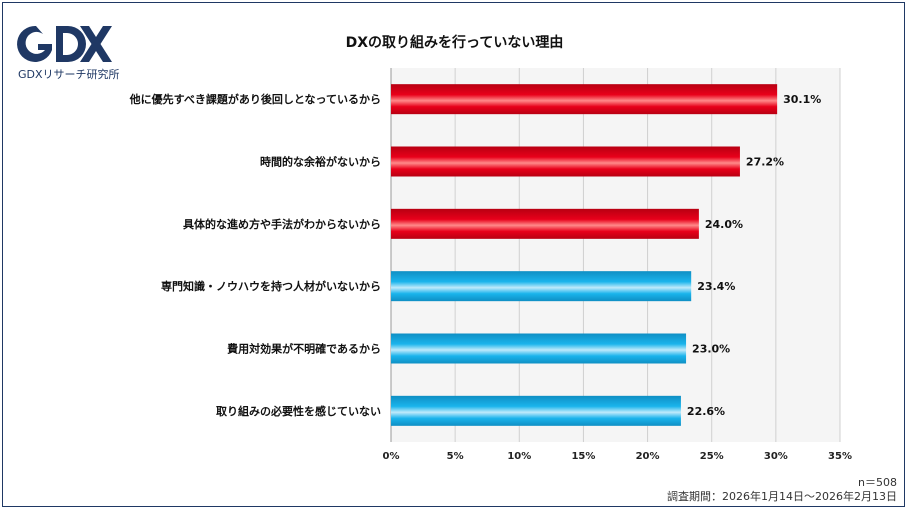 The image size is (909, 511). I want to click on data-label: 23.4%, so click(716, 286).